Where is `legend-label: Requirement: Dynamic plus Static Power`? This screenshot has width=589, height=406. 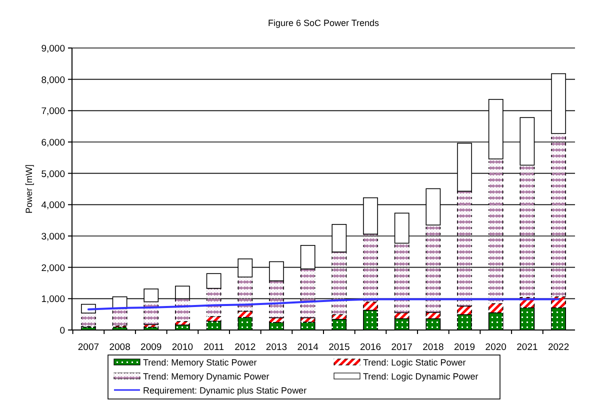
legend-label: Requirement: Dynamic plus Static Power is located at coordinates (225, 391).